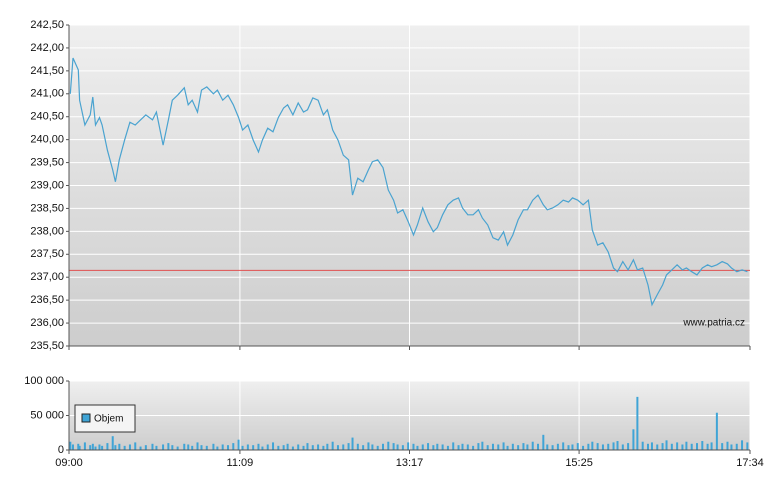  I want to click on y-tick-label: 237,50, so click(47, 254).